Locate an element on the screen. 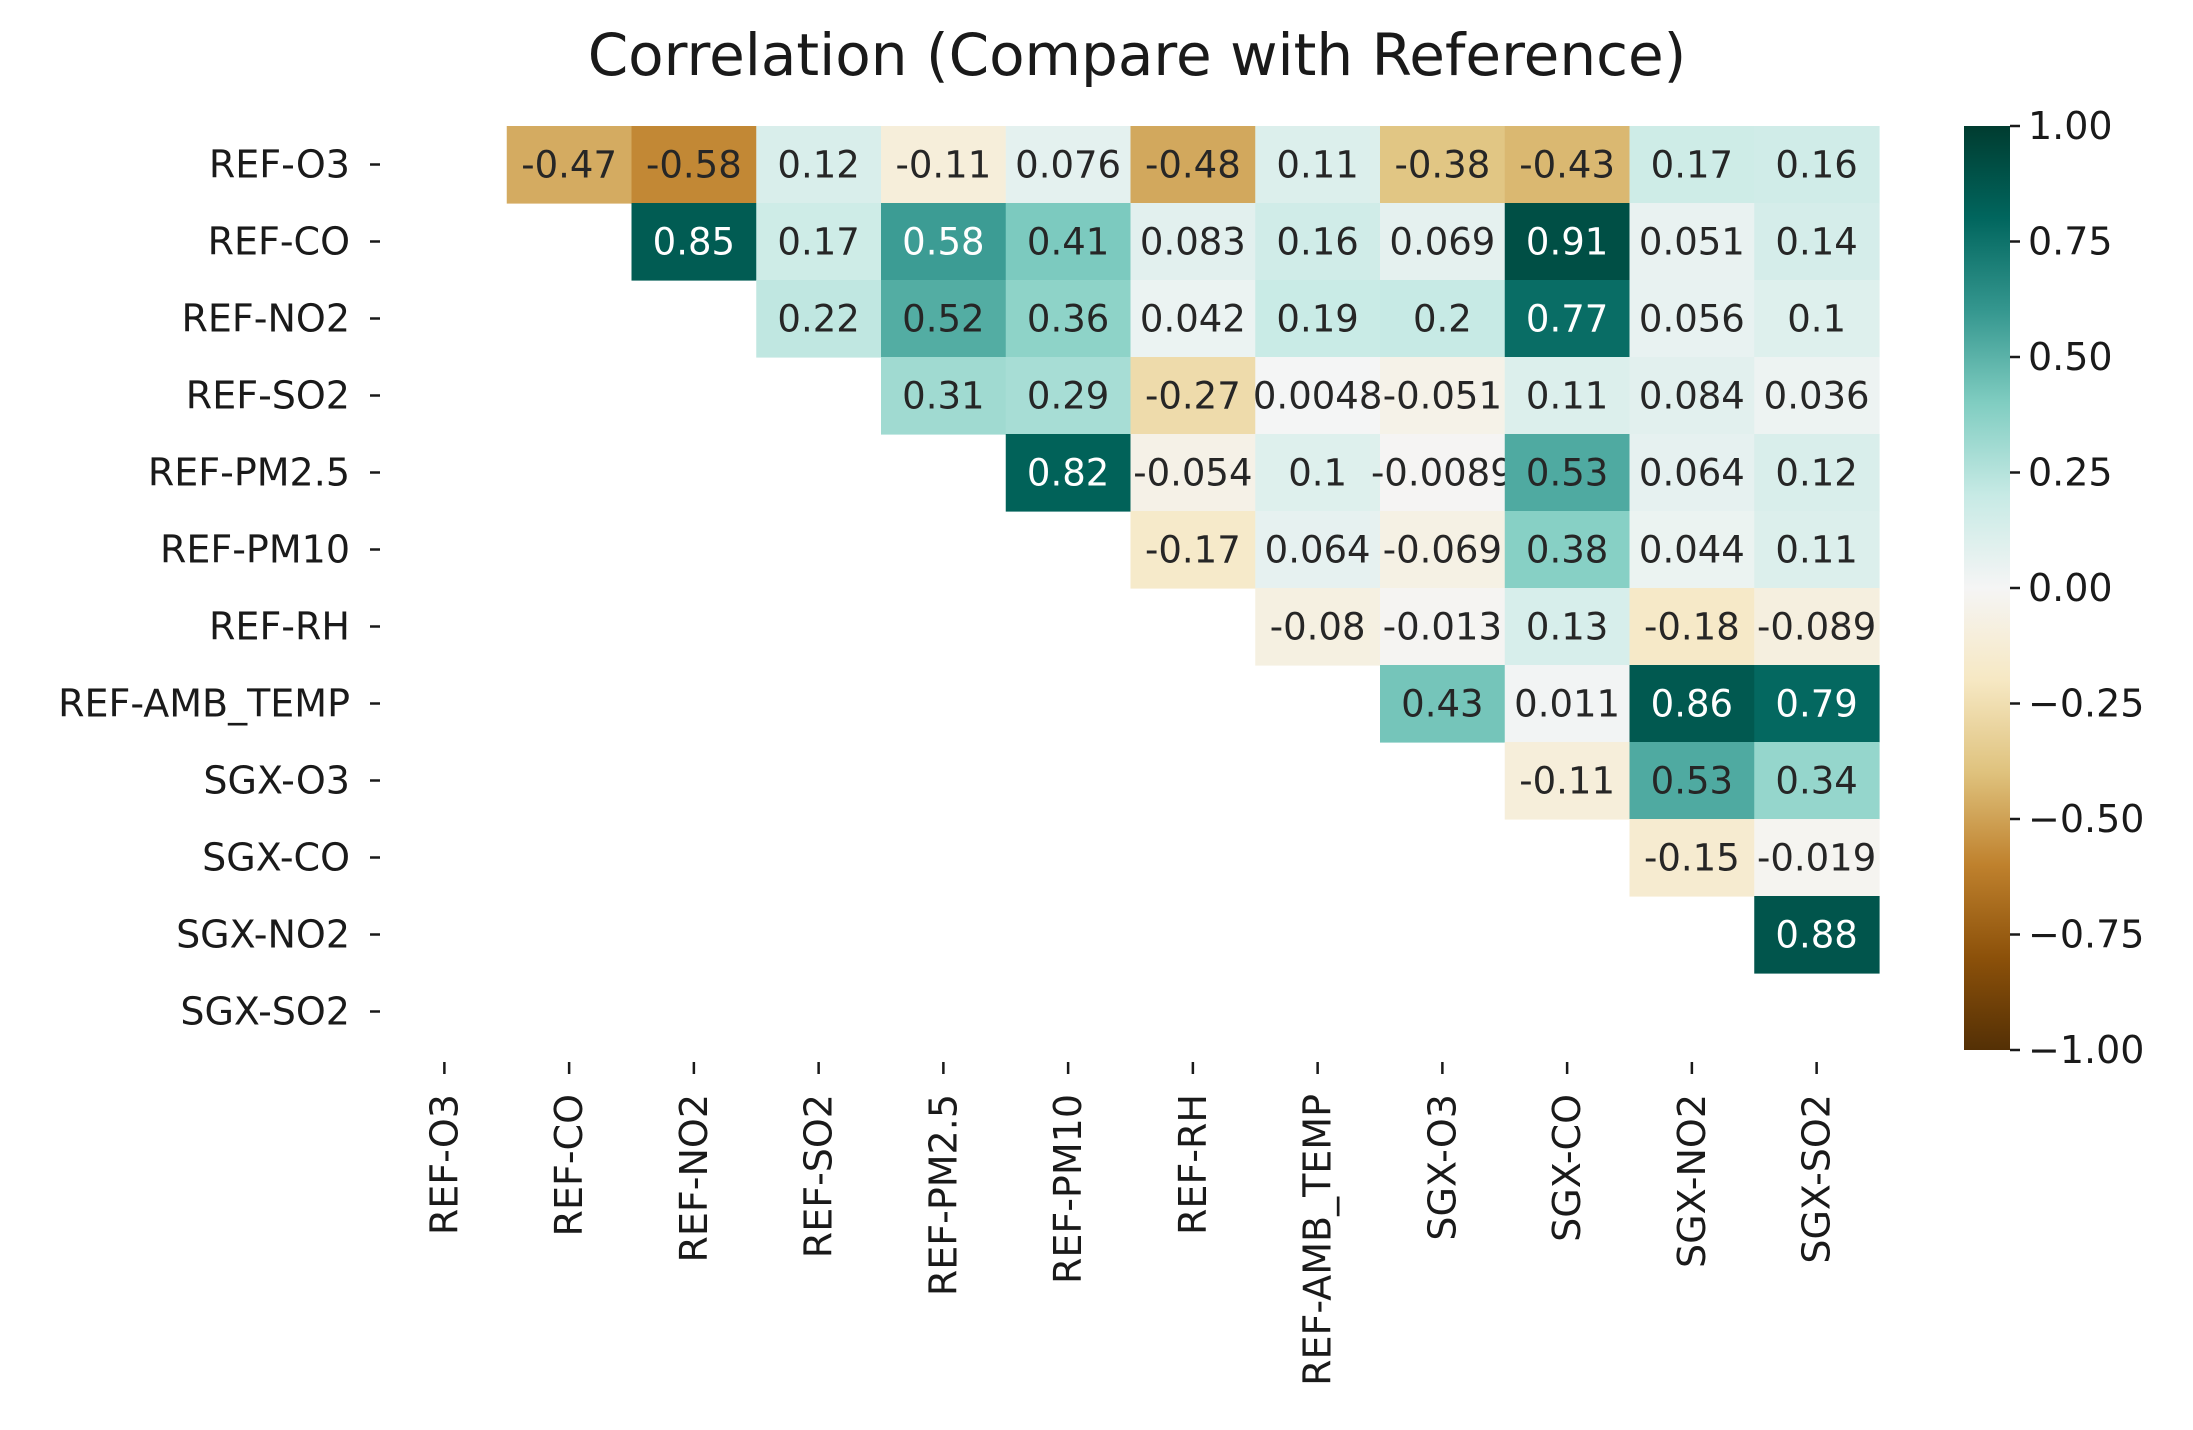 Image resolution: width=2193 pixels, height=1430 pixels. cell-value-label: 0.91 is located at coordinates (1567, 242).